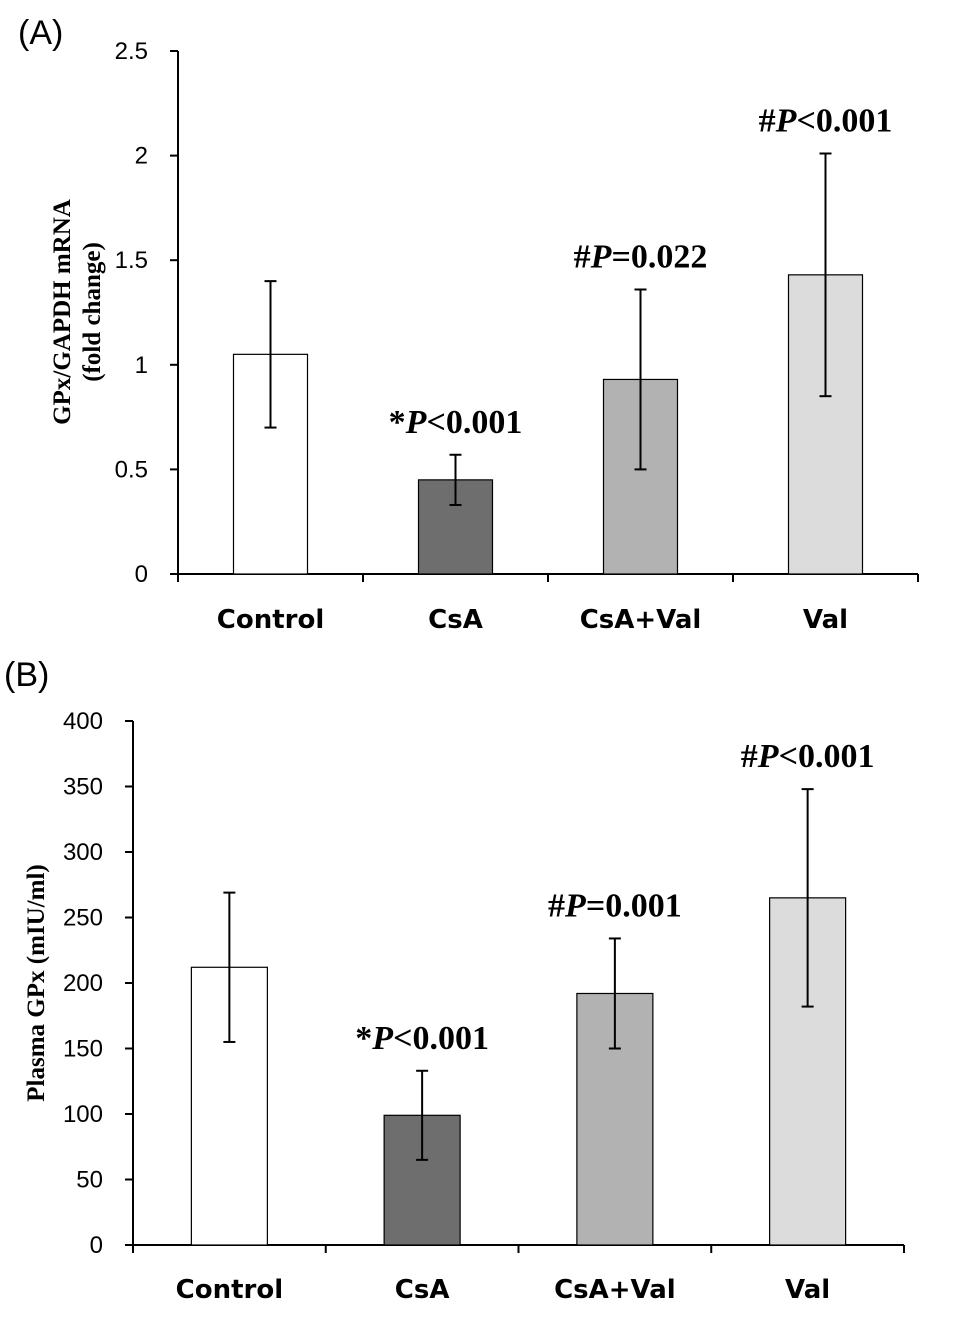 The image size is (957, 1331). Describe the element at coordinates (131, 260) in the screenshot. I see `y-tick-label: 1.5` at that location.